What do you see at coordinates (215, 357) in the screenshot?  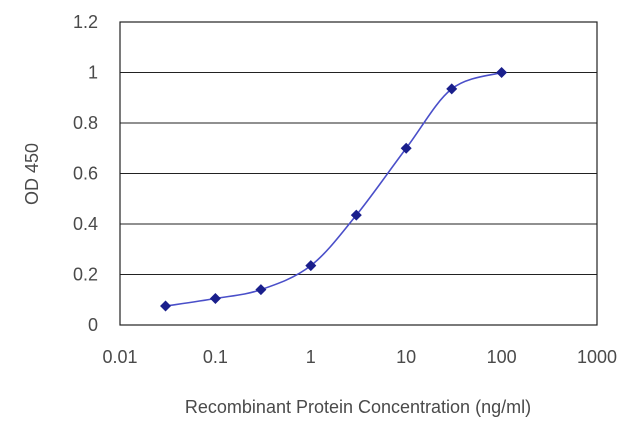 I see `x-tick-label: 0.1` at bounding box center [215, 357].